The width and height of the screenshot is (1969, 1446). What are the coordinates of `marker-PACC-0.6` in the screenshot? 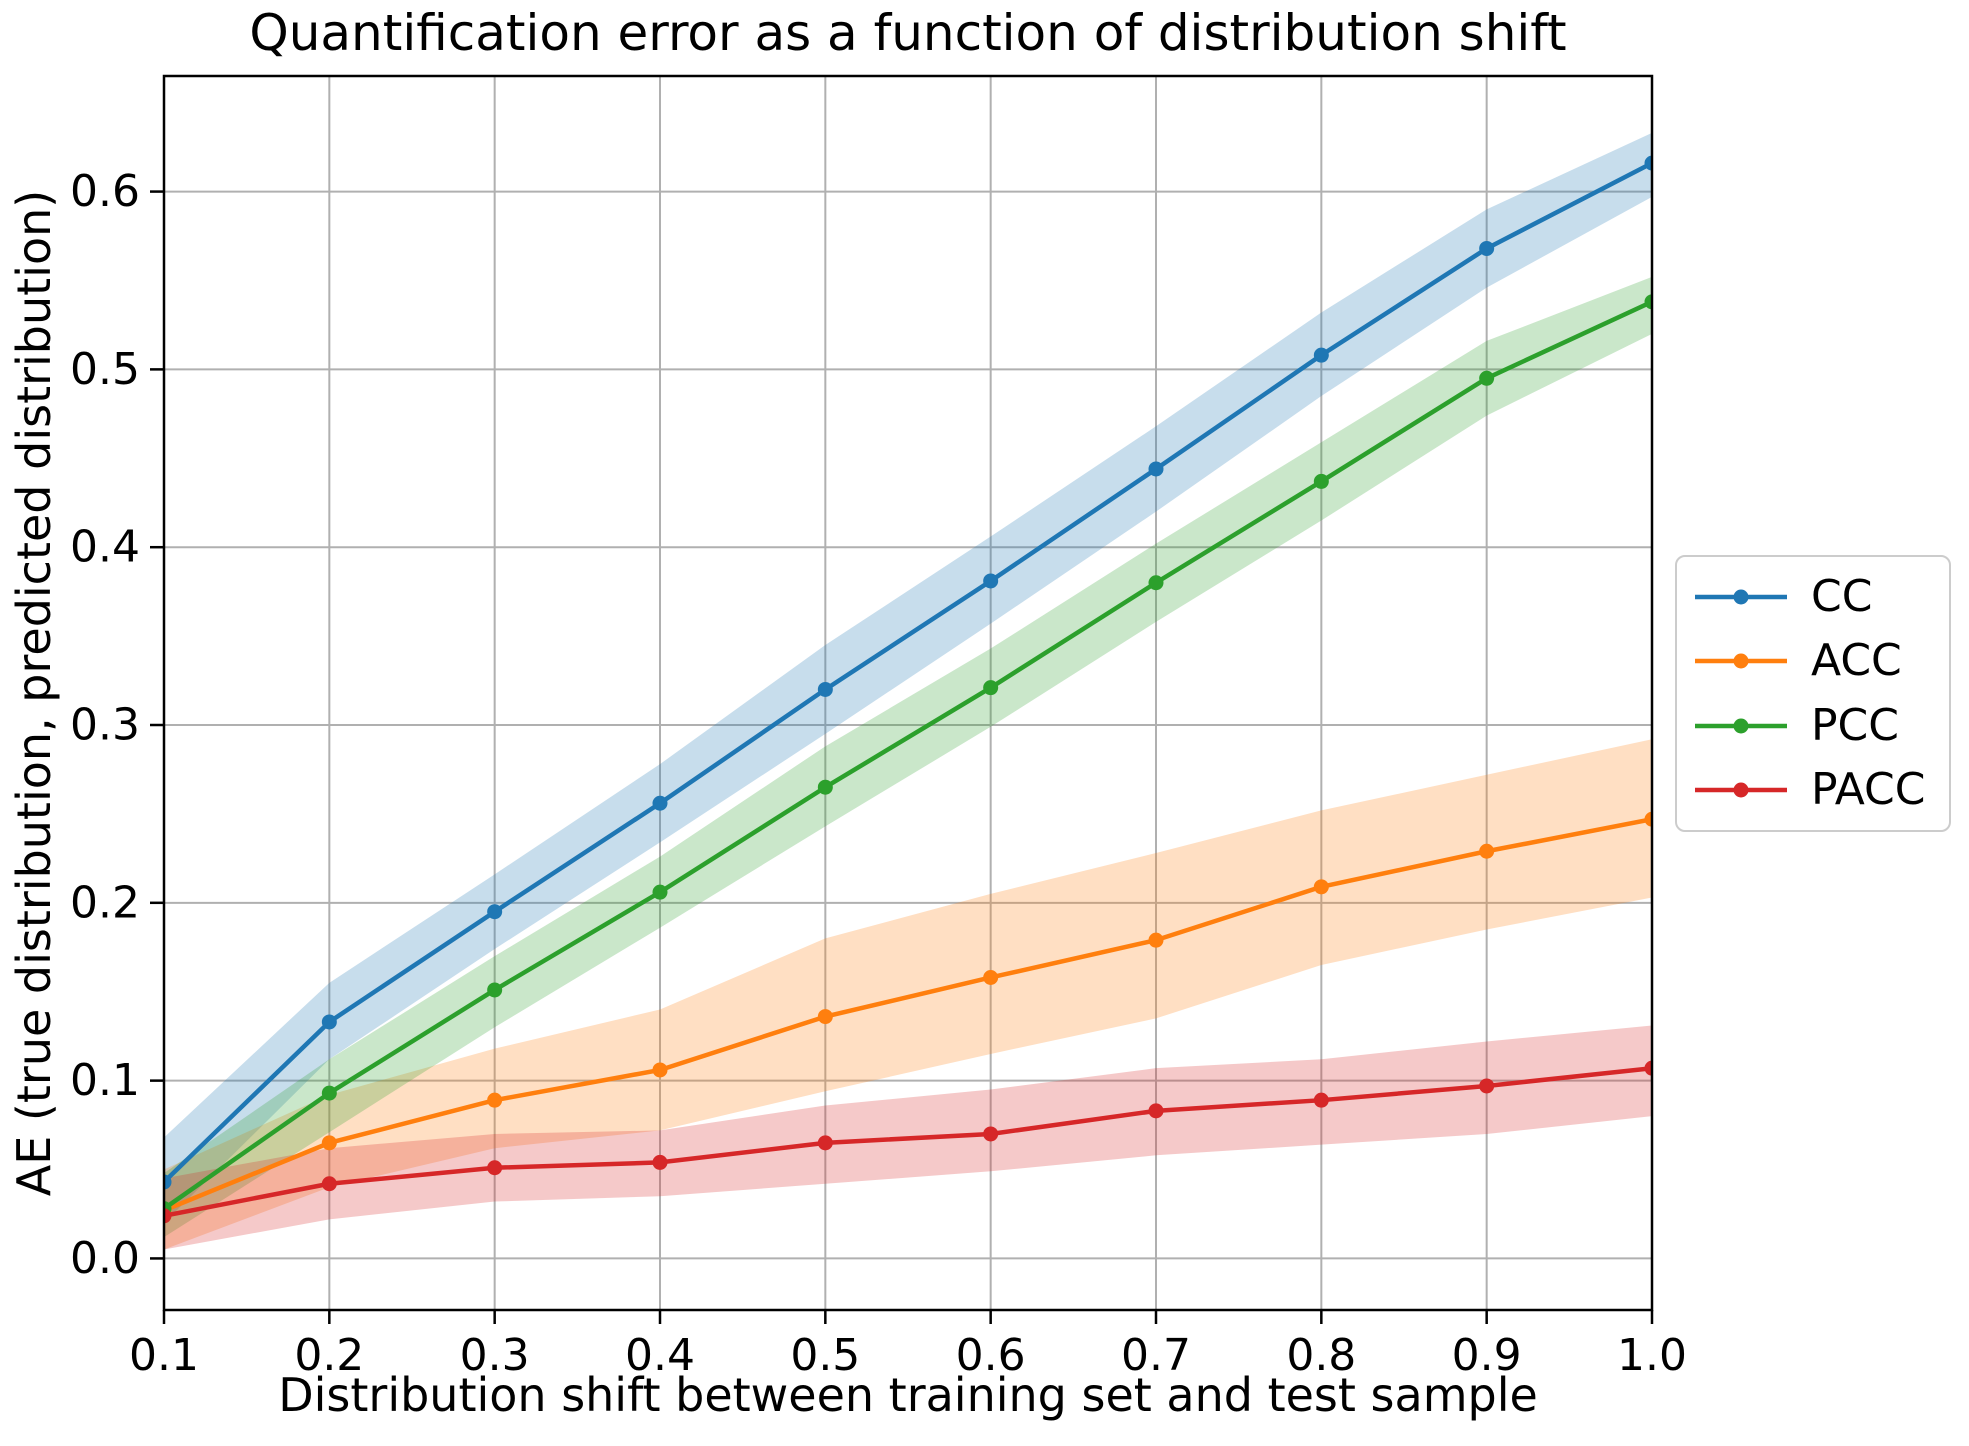 It's located at (991, 1134).